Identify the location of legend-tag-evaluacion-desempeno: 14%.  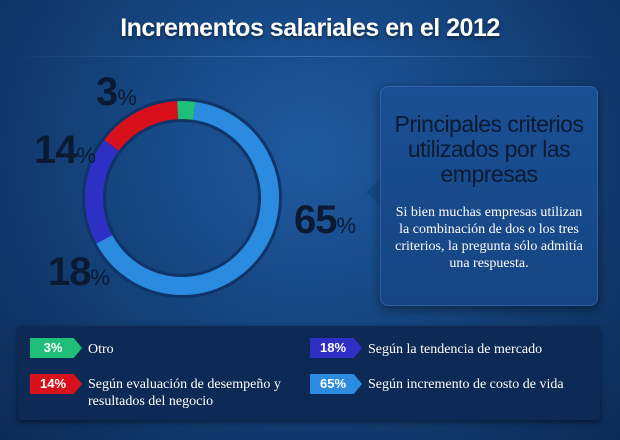
(56, 384).